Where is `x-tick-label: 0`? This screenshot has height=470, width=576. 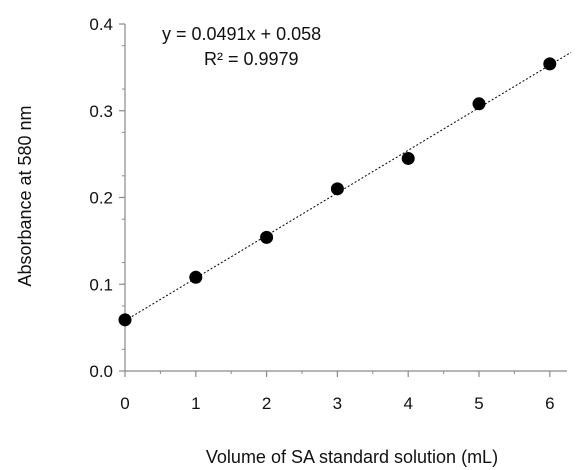 x-tick-label: 0 is located at coordinates (124, 403).